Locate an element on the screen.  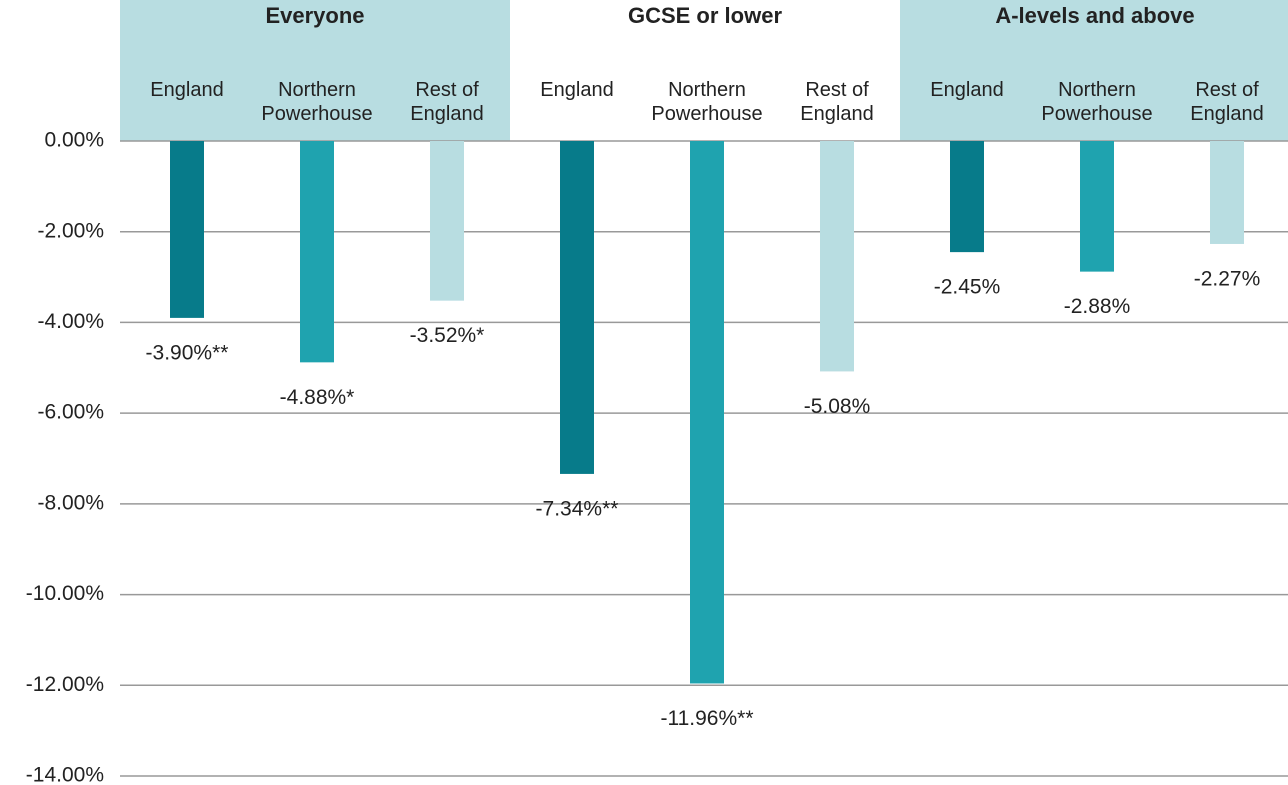
value-label: -2.27% is located at coordinates (1227, 279).